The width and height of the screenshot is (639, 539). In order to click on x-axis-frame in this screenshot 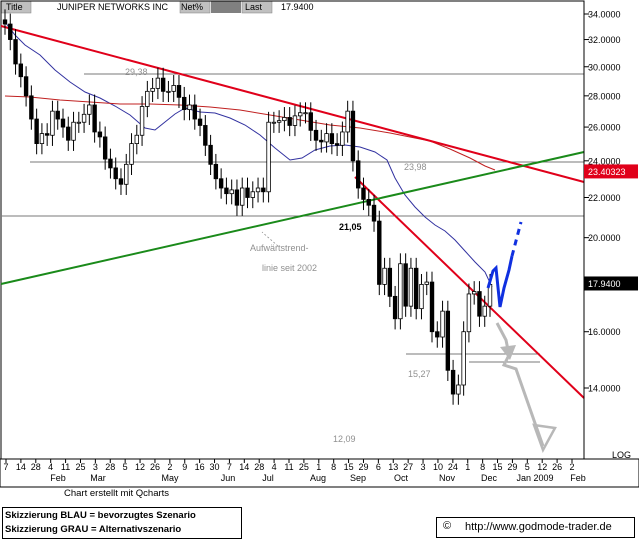, I will do `click(319, 473)`.